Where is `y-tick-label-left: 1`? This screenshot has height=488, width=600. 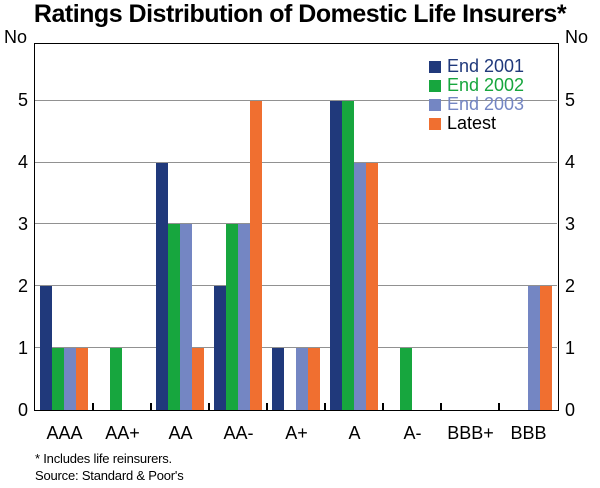 y-tick-label-left: 1 is located at coordinates (22, 347).